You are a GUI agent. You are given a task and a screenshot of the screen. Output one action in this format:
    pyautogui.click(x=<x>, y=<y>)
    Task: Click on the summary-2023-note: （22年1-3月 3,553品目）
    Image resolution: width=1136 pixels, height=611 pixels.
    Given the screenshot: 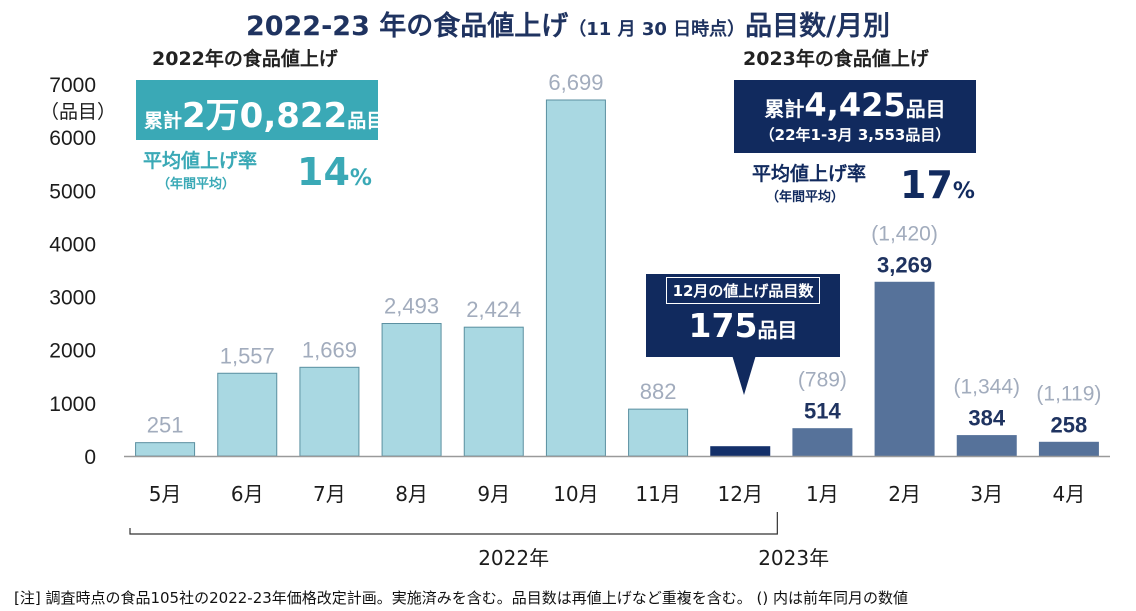 What is the action you would take?
    pyautogui.click(x=855, y=135)
    